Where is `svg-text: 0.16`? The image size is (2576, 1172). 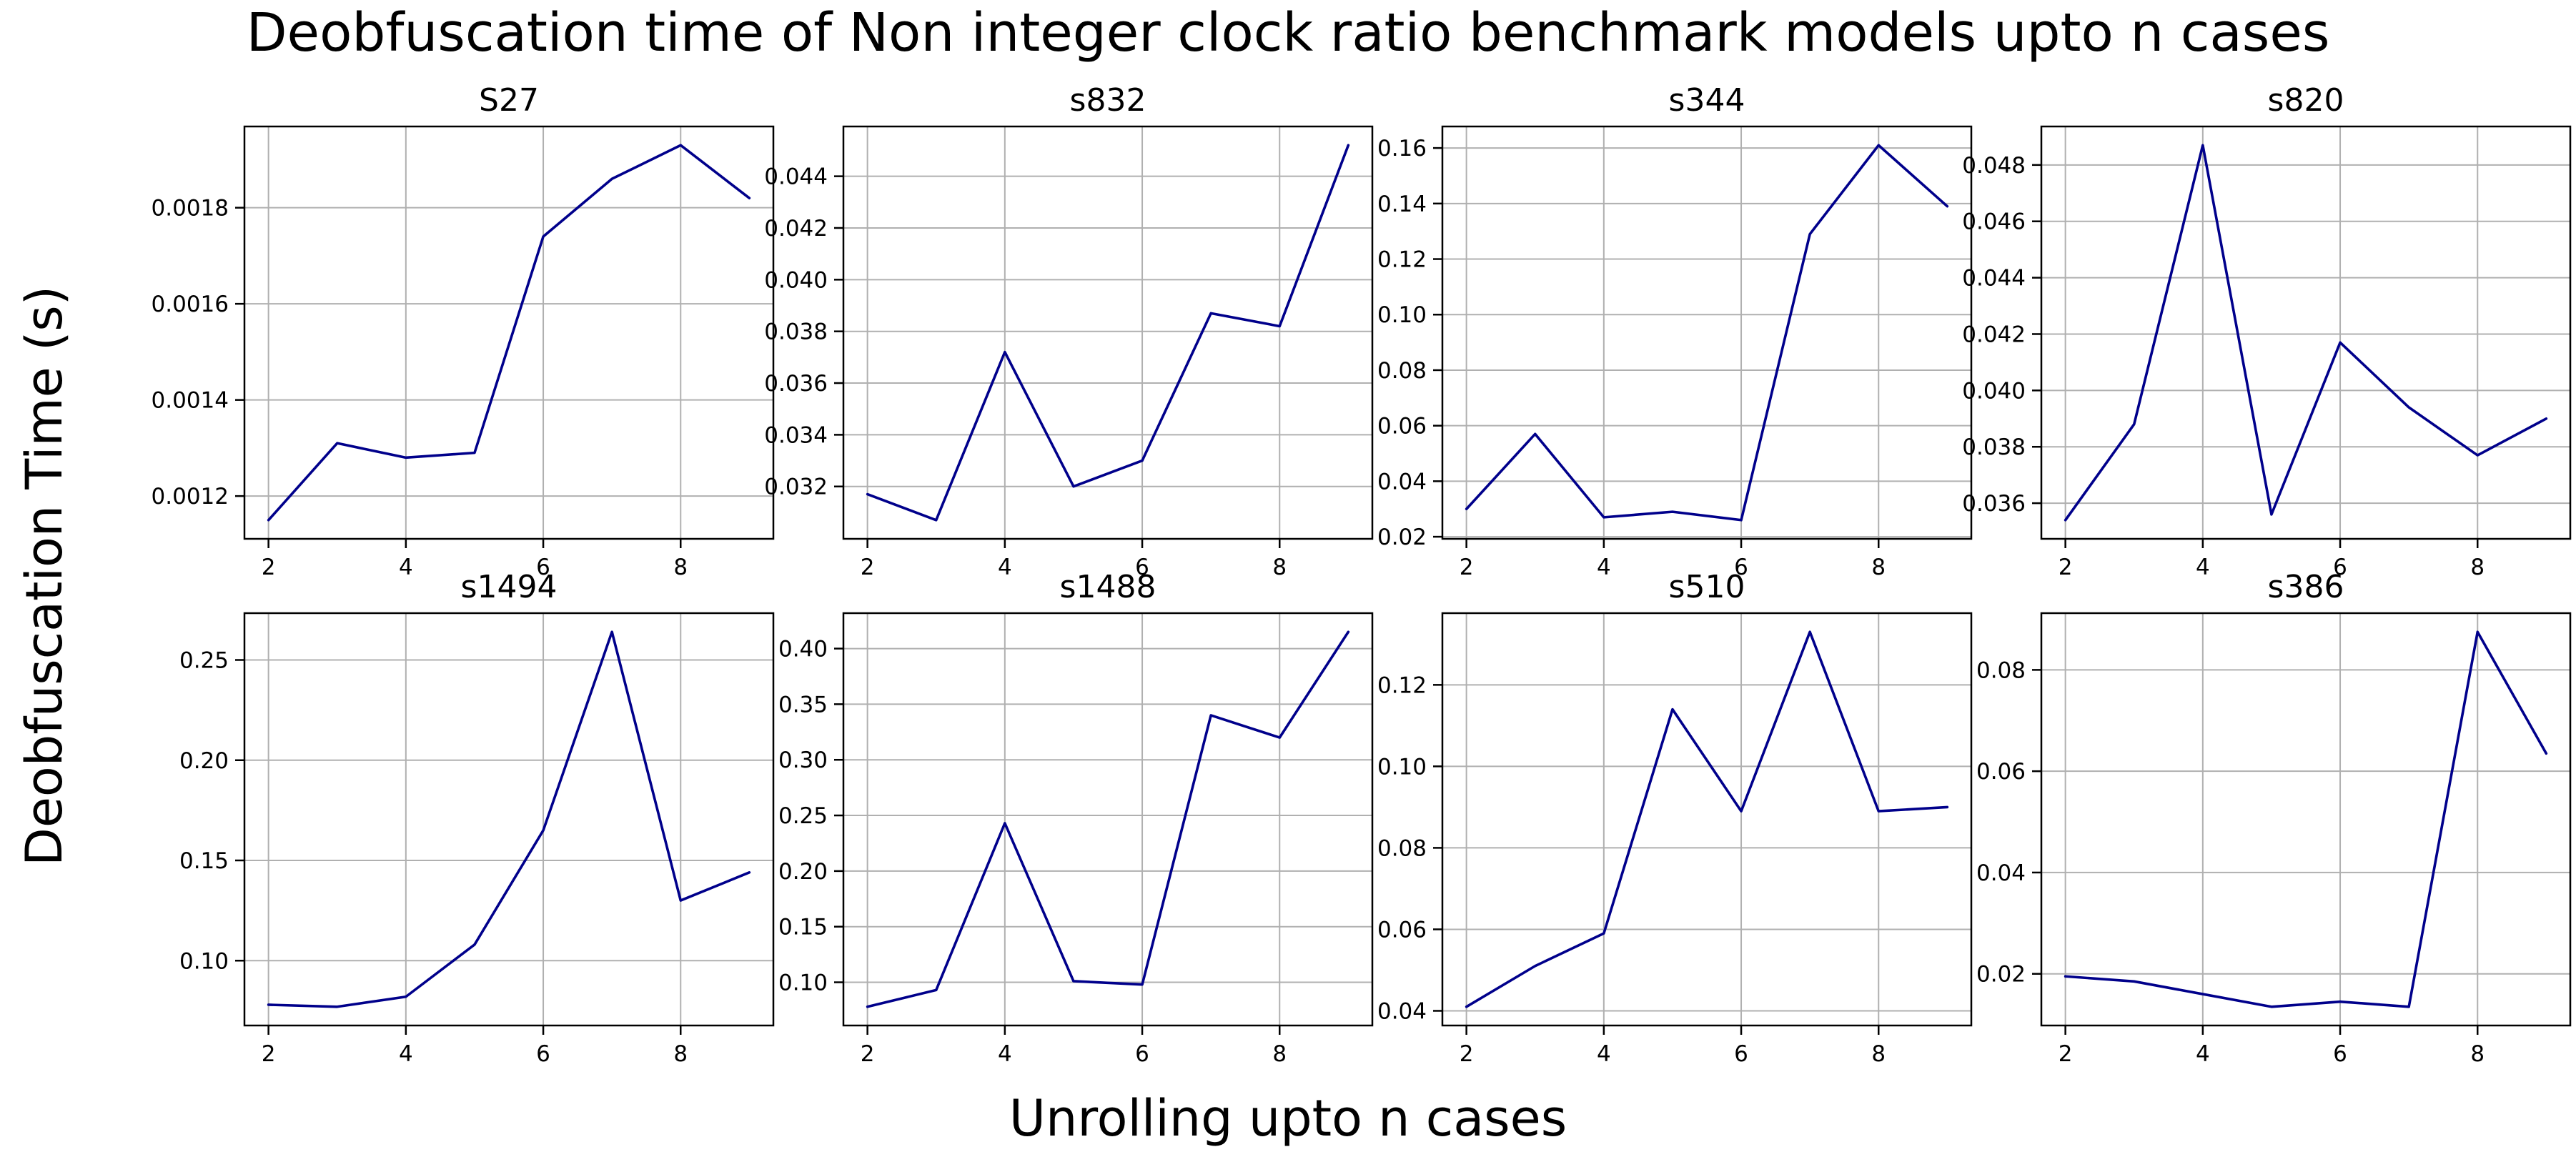
svg-text: 0.16 is located at coordinates (1402, 149).